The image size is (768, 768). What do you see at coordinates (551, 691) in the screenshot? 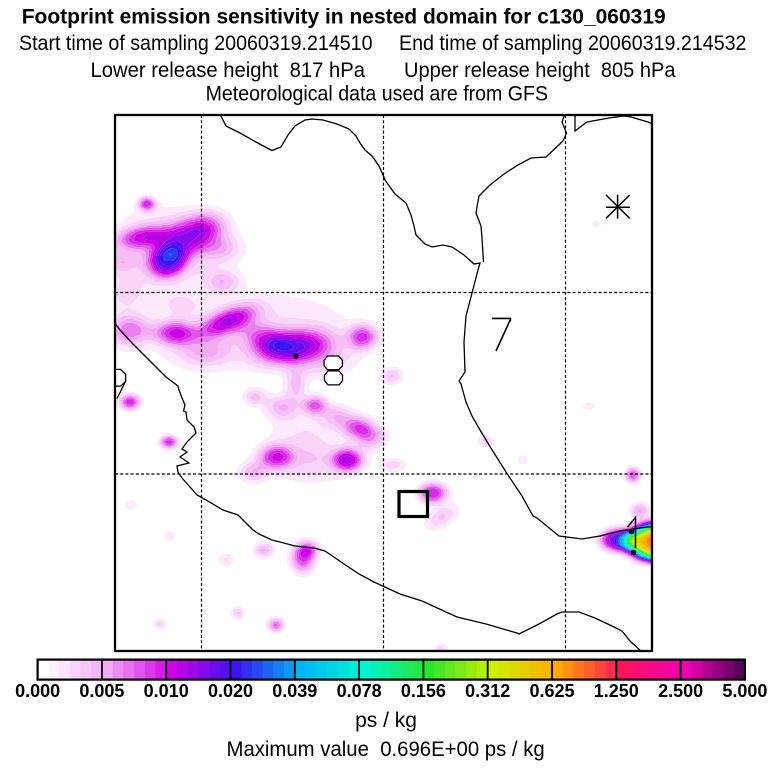
I see `svg-text: 0.625` at bounding box center [551, 691].